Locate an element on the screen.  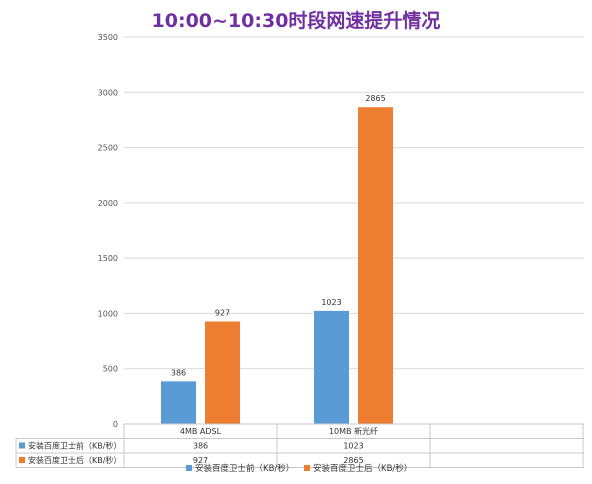
y-tick-label-6: 3000 is located at coordinates (108, 92).